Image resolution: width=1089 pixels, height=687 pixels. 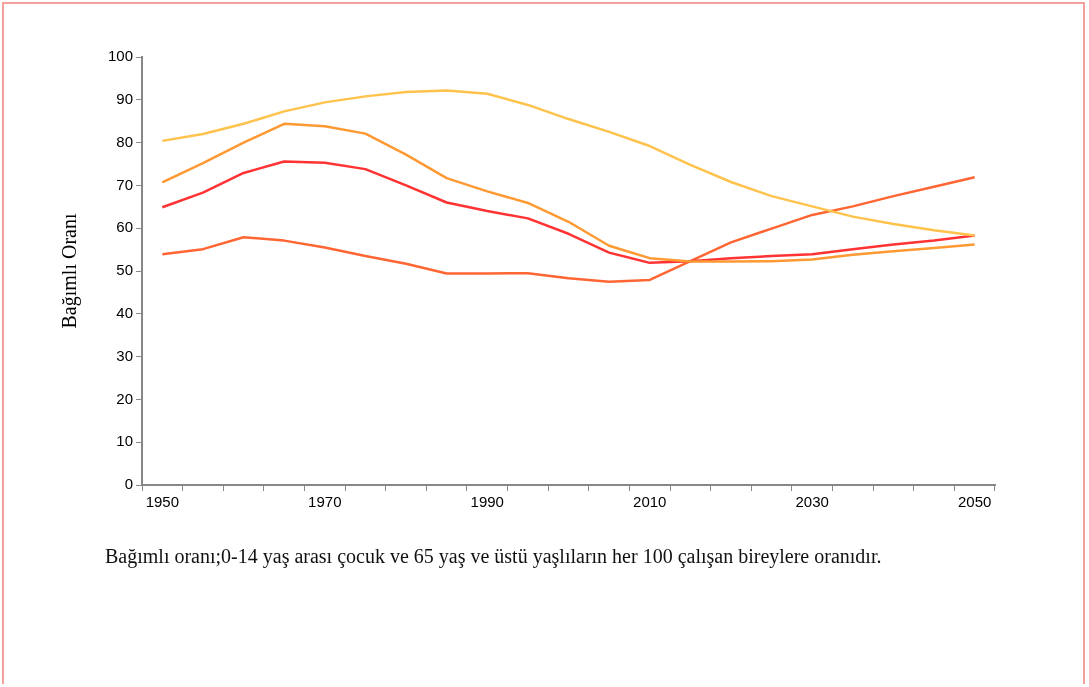 What do you see at coordinates (325, 502) in the screenshot?
I see `x-tick-label: 1970` at bounding box center [325, 502].